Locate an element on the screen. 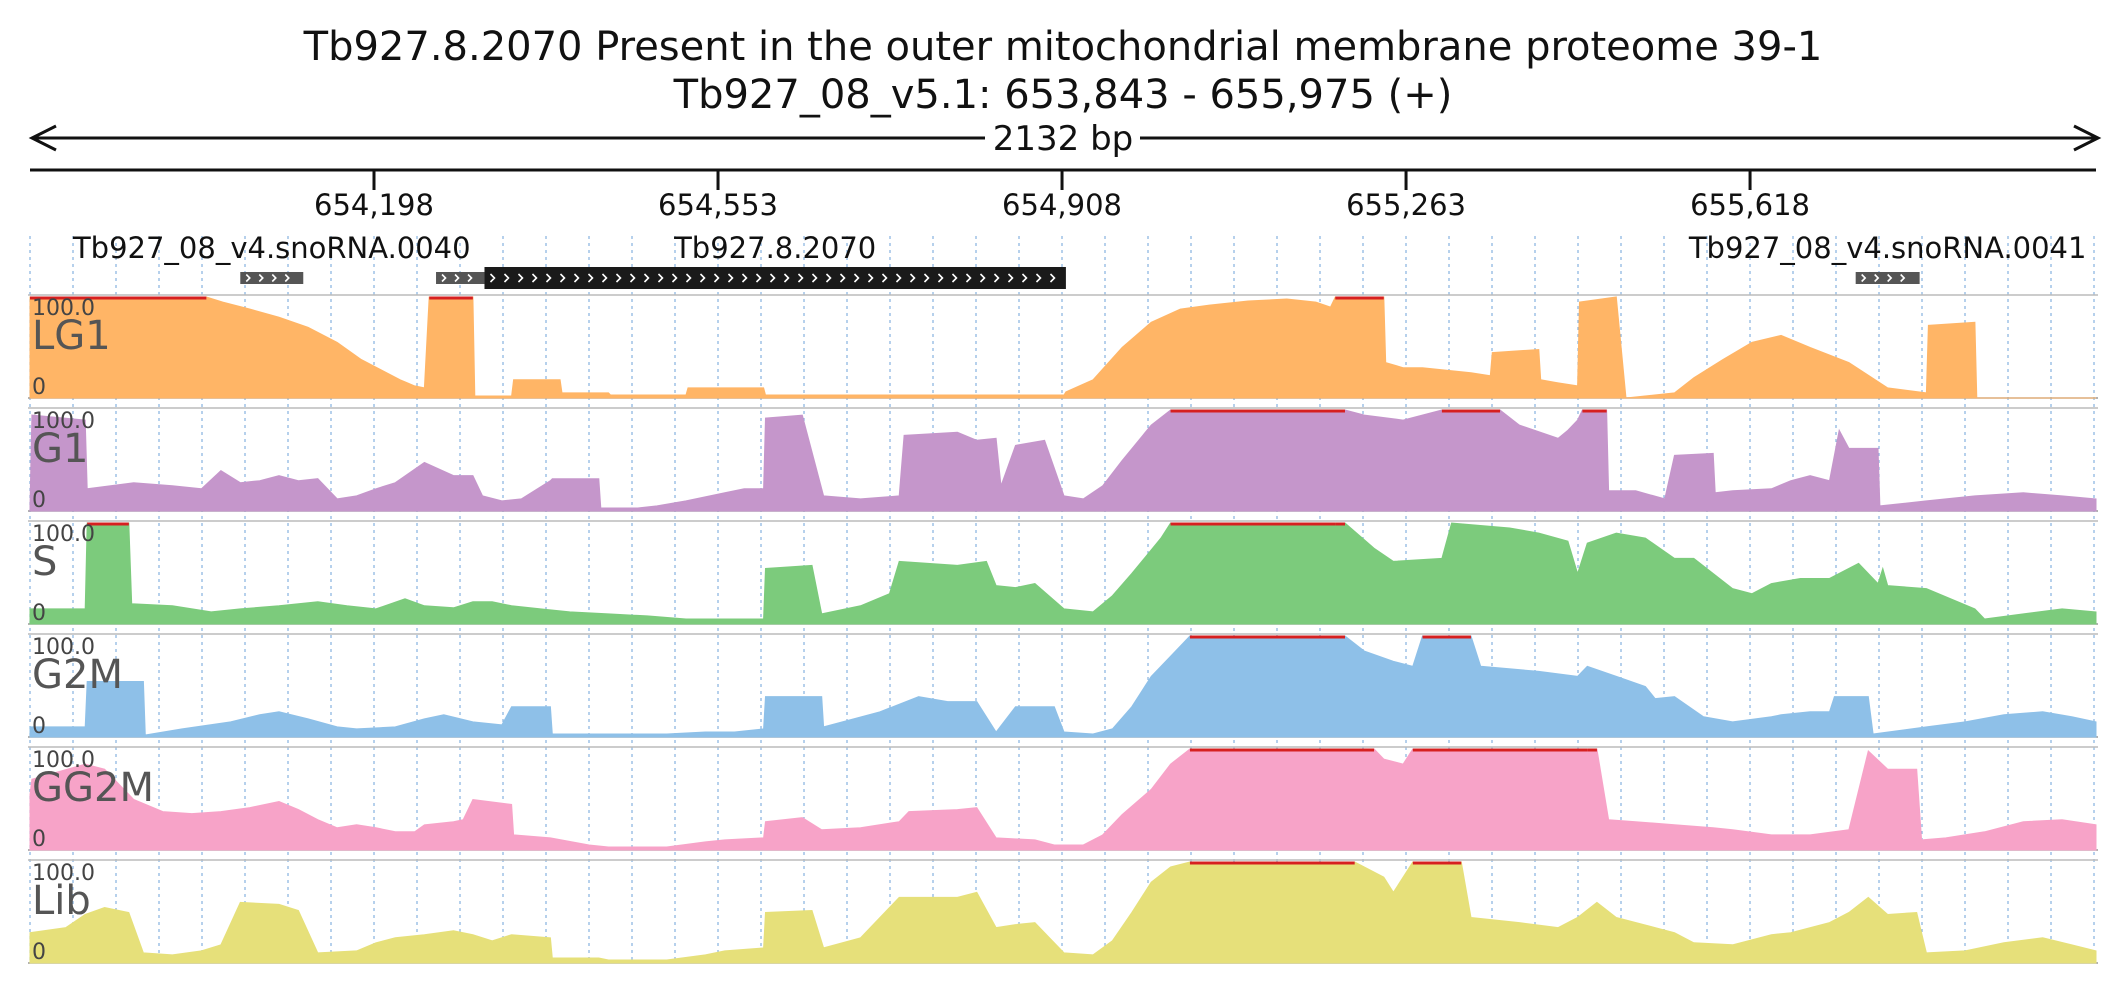  feature-label: Tb927_08_v4.snoRNA.0040 is located at coordinates (271, 248).